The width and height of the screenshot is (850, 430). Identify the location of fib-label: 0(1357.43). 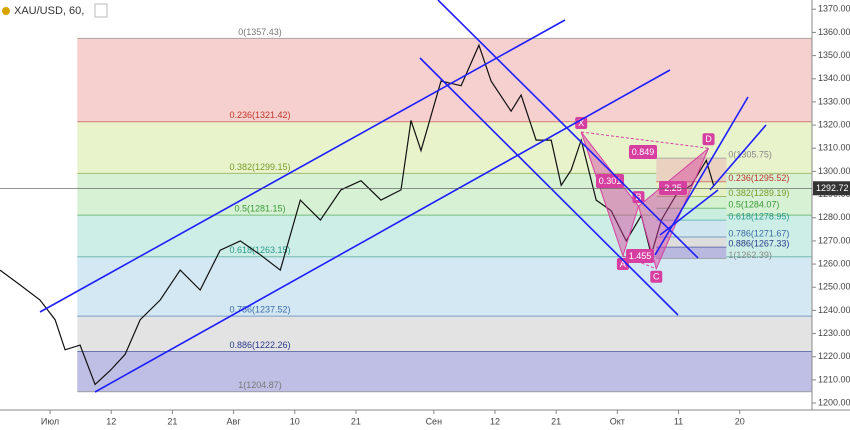
(260, 32).